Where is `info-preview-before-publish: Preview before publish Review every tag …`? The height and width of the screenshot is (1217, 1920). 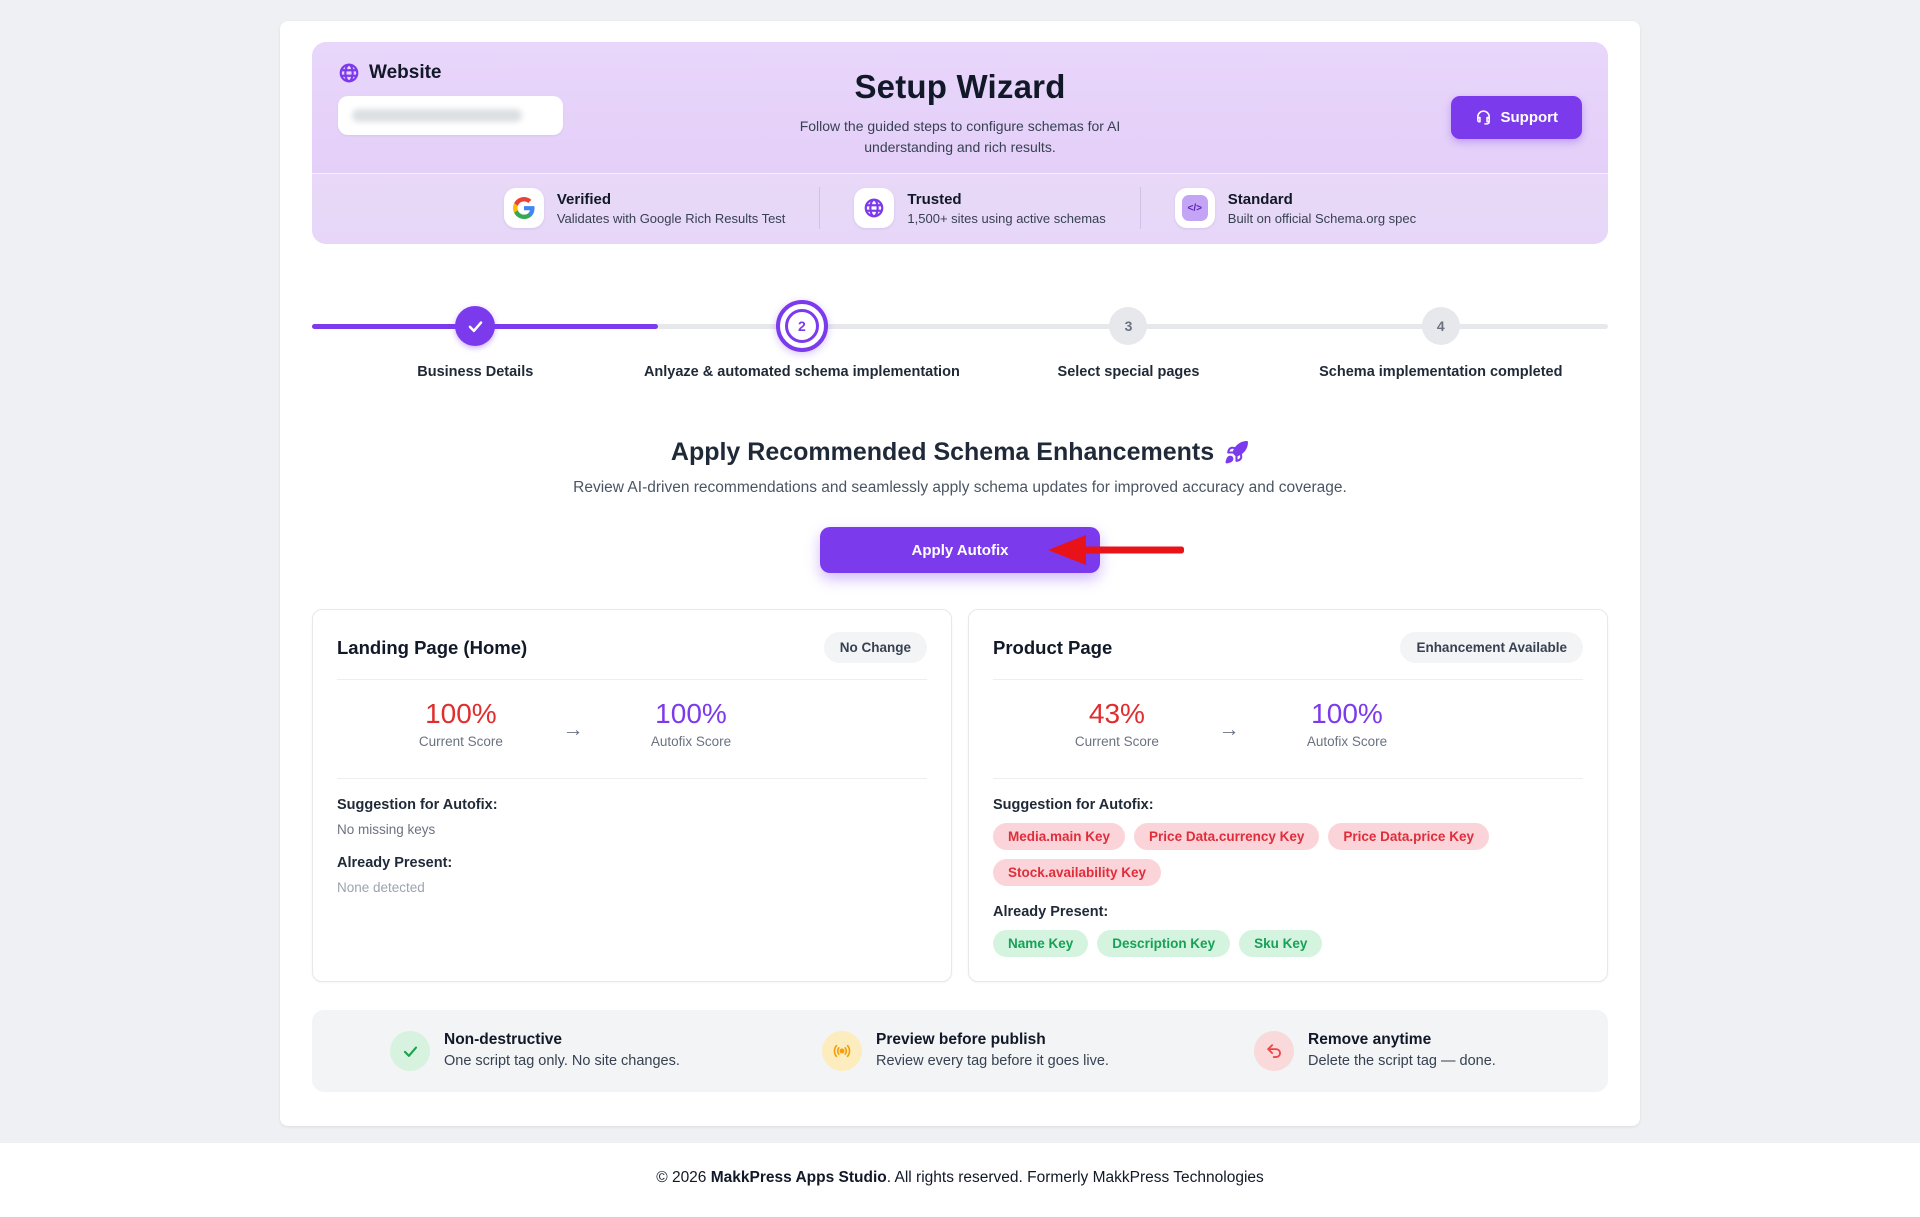
info-preview-before-publish: Preview before publish Review every tag … is located at coordinates (960, 1051).